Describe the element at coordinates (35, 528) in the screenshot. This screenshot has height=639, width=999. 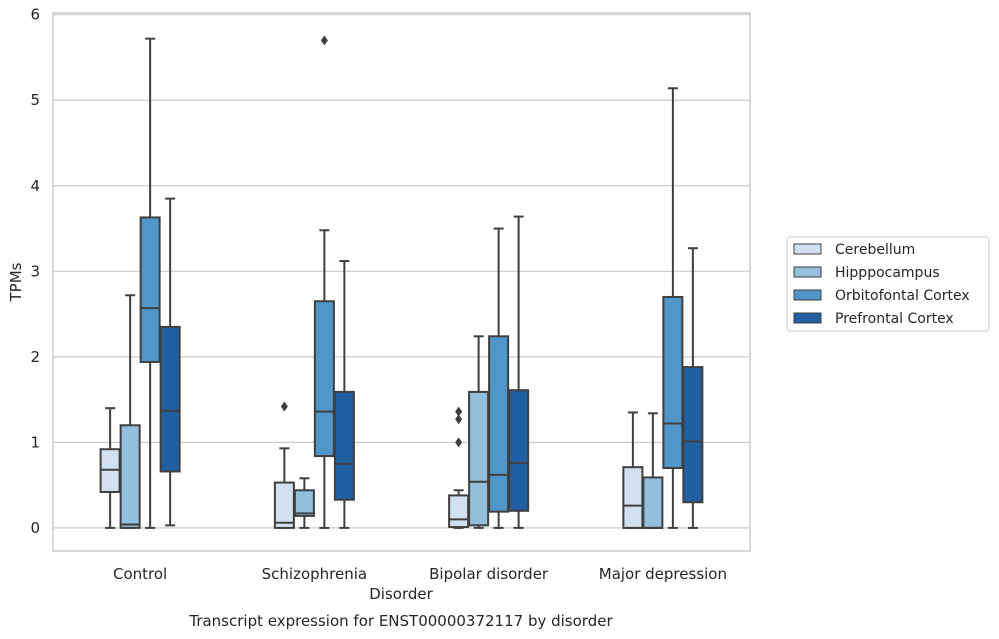
I see `y-tick-label: 0` at that location.